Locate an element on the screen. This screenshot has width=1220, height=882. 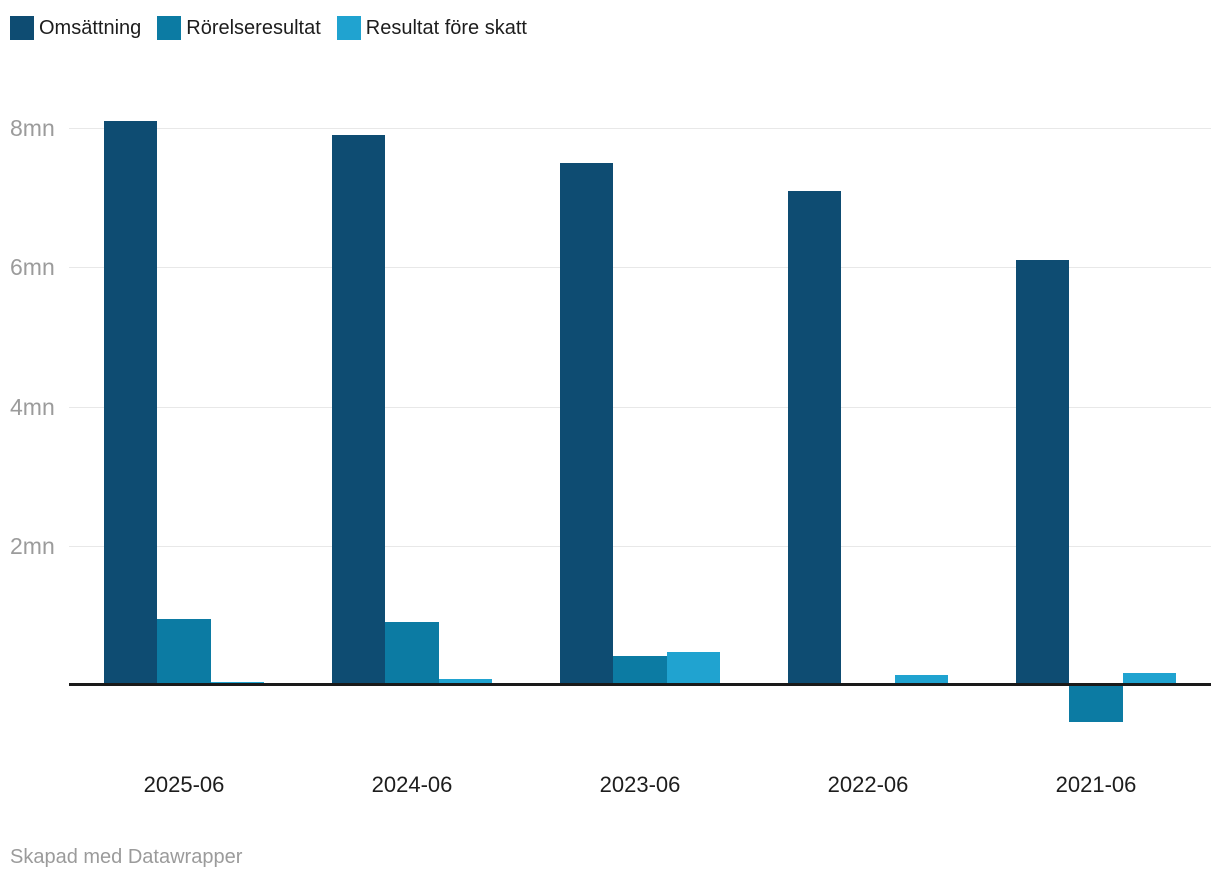
legend-label: Omsättning is located at coordinates (90, 27).